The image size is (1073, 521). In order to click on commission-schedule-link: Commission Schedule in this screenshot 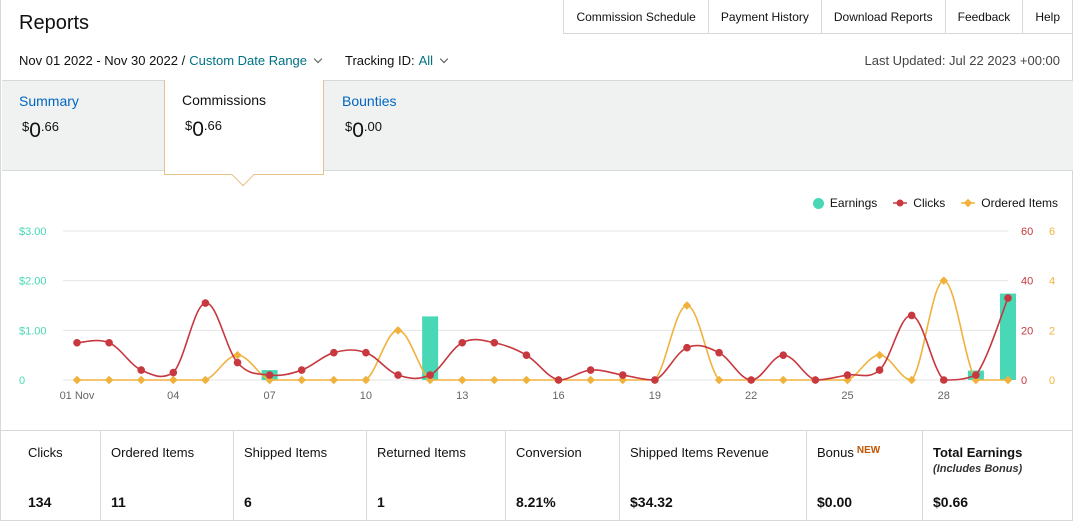, I will do `click(636, 17)`.